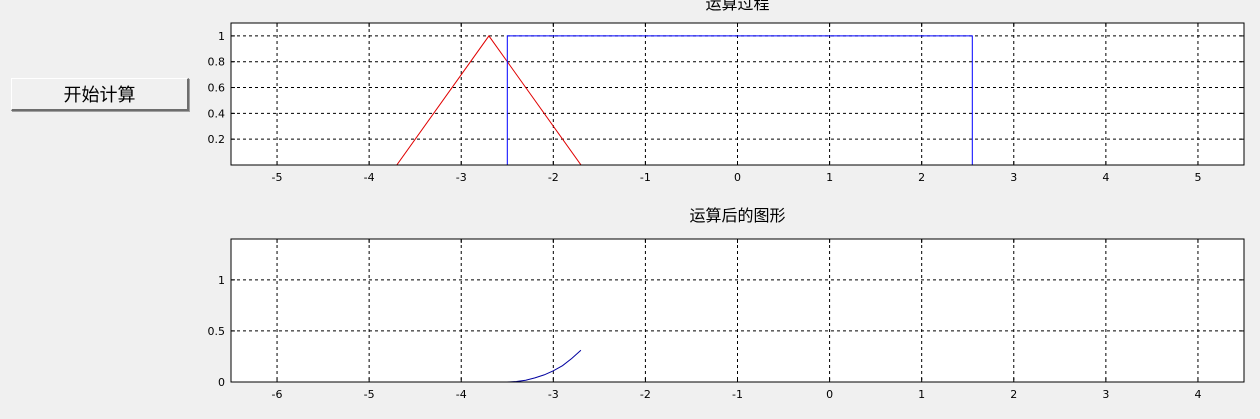 The width and height of the screenshot is (1260, 419). Describe the element at coordinates (217, 88) in the screenshot. I see `y-tick-label: 0.6` at that location.